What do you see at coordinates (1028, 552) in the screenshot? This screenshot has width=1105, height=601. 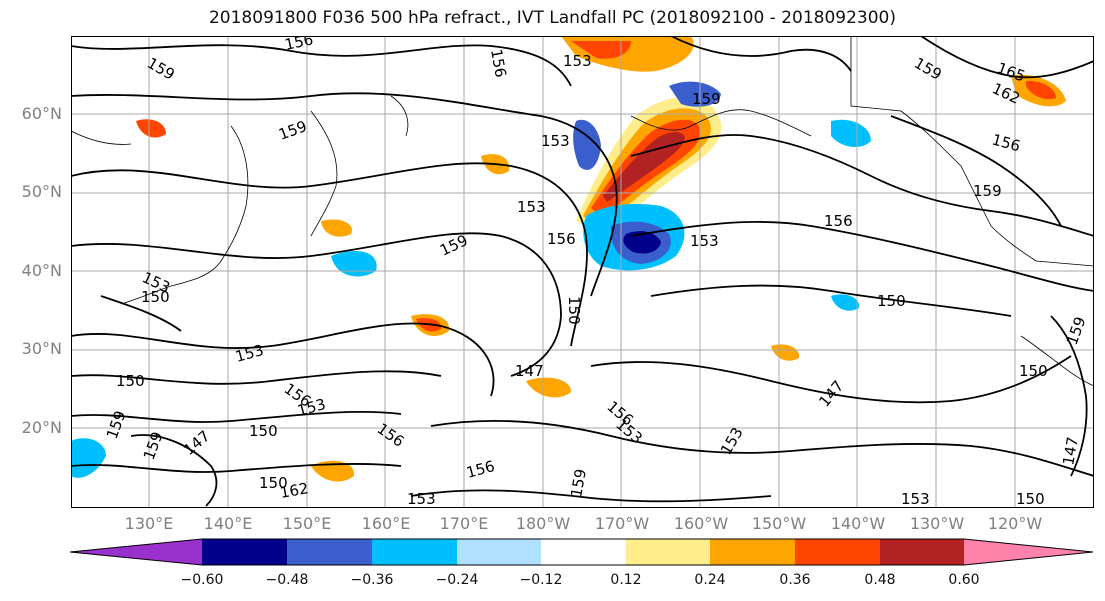 I see `colorbar-extend-right` at bounding box center [1028, 552].